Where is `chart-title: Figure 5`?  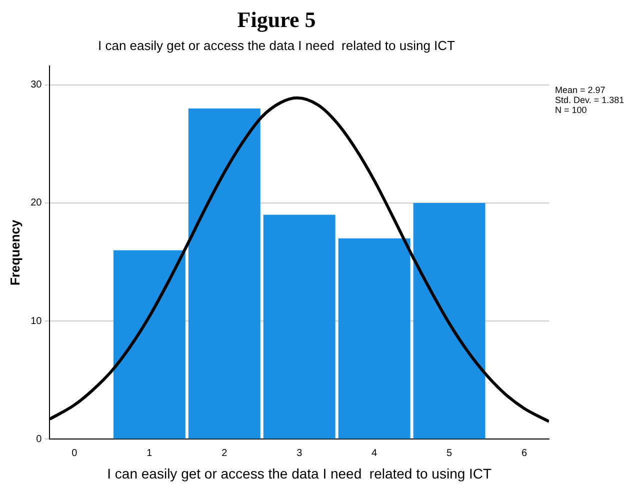 chart-title: Figure 5 is located at coordinates (276, 19).